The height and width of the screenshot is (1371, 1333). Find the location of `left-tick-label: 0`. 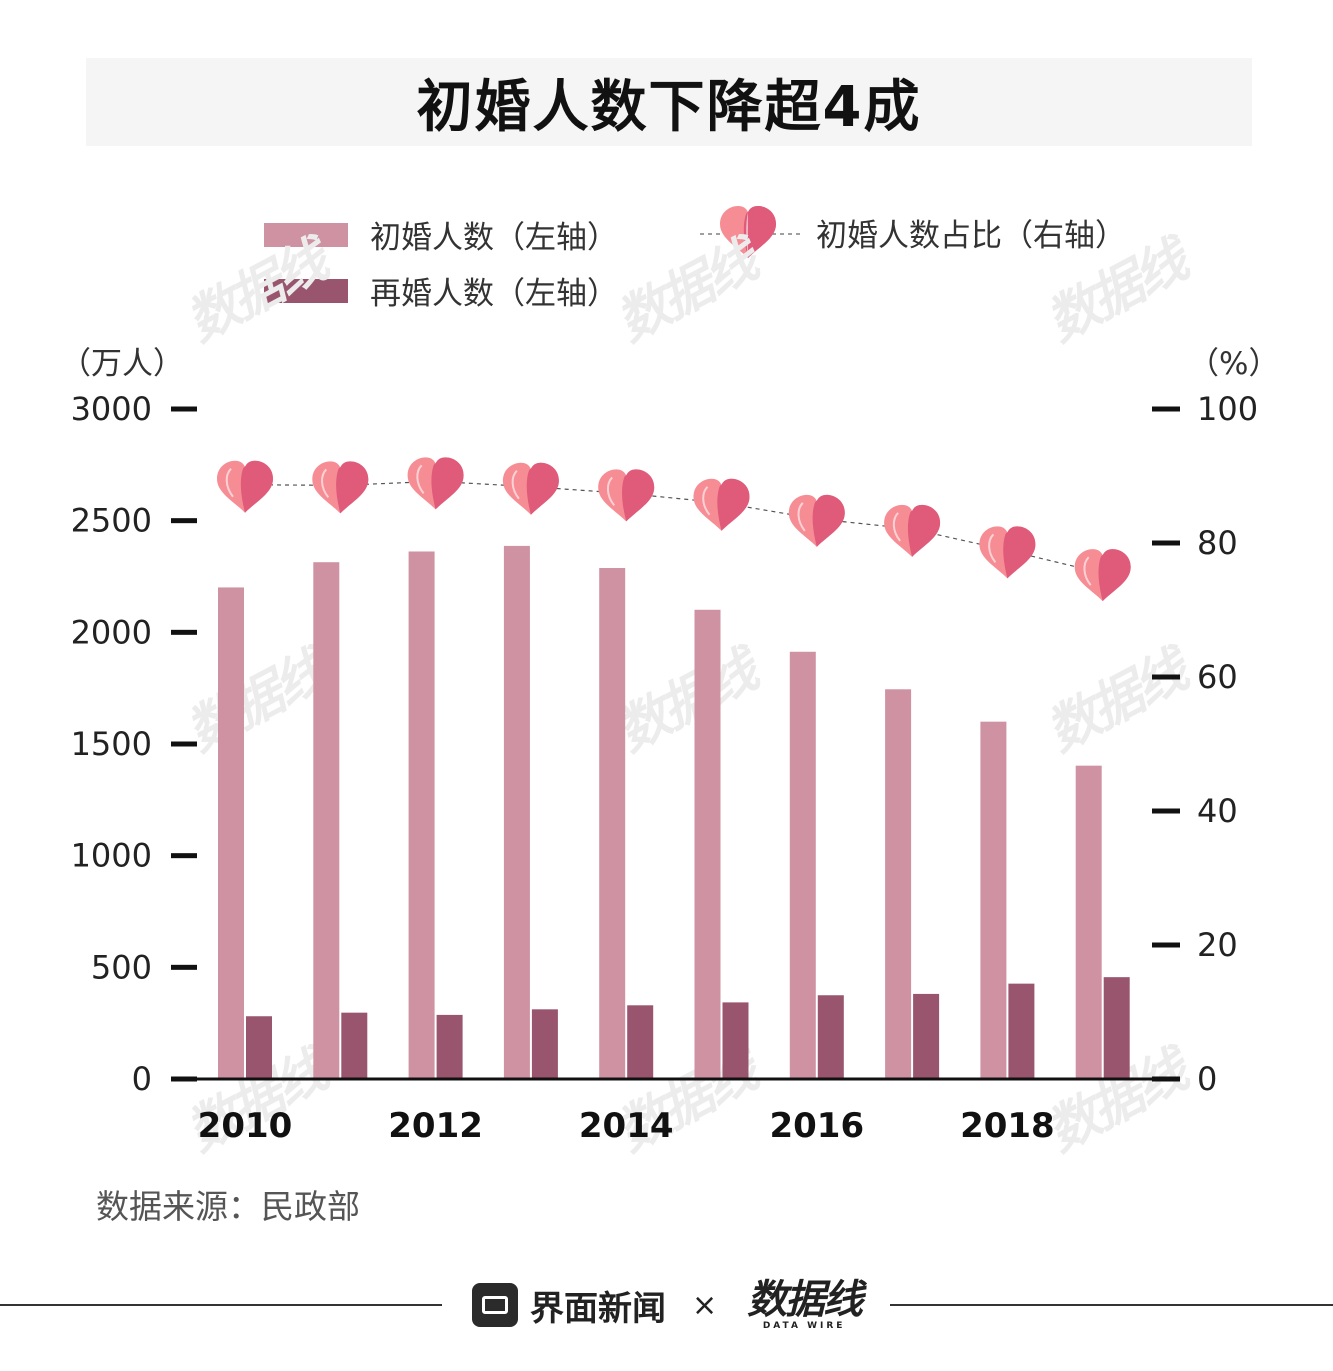

left-tick-label: 0 is located at coordinates (142, 1079).